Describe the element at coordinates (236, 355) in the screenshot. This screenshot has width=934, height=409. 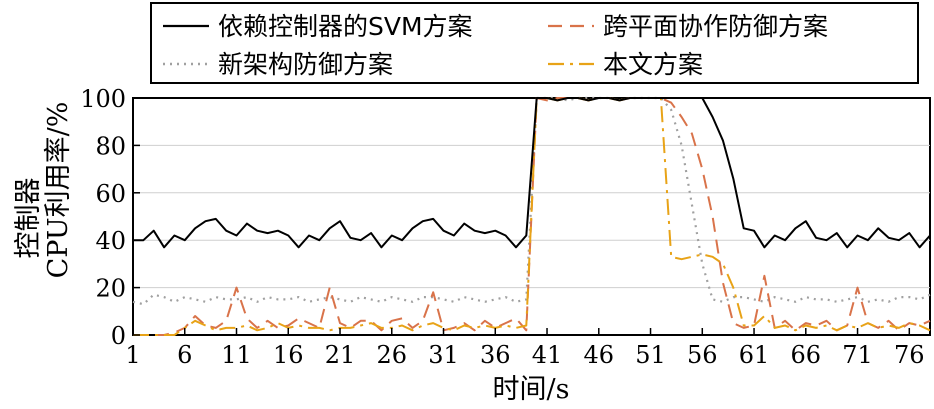
I see `x-tick-label-2: 11` at that location.